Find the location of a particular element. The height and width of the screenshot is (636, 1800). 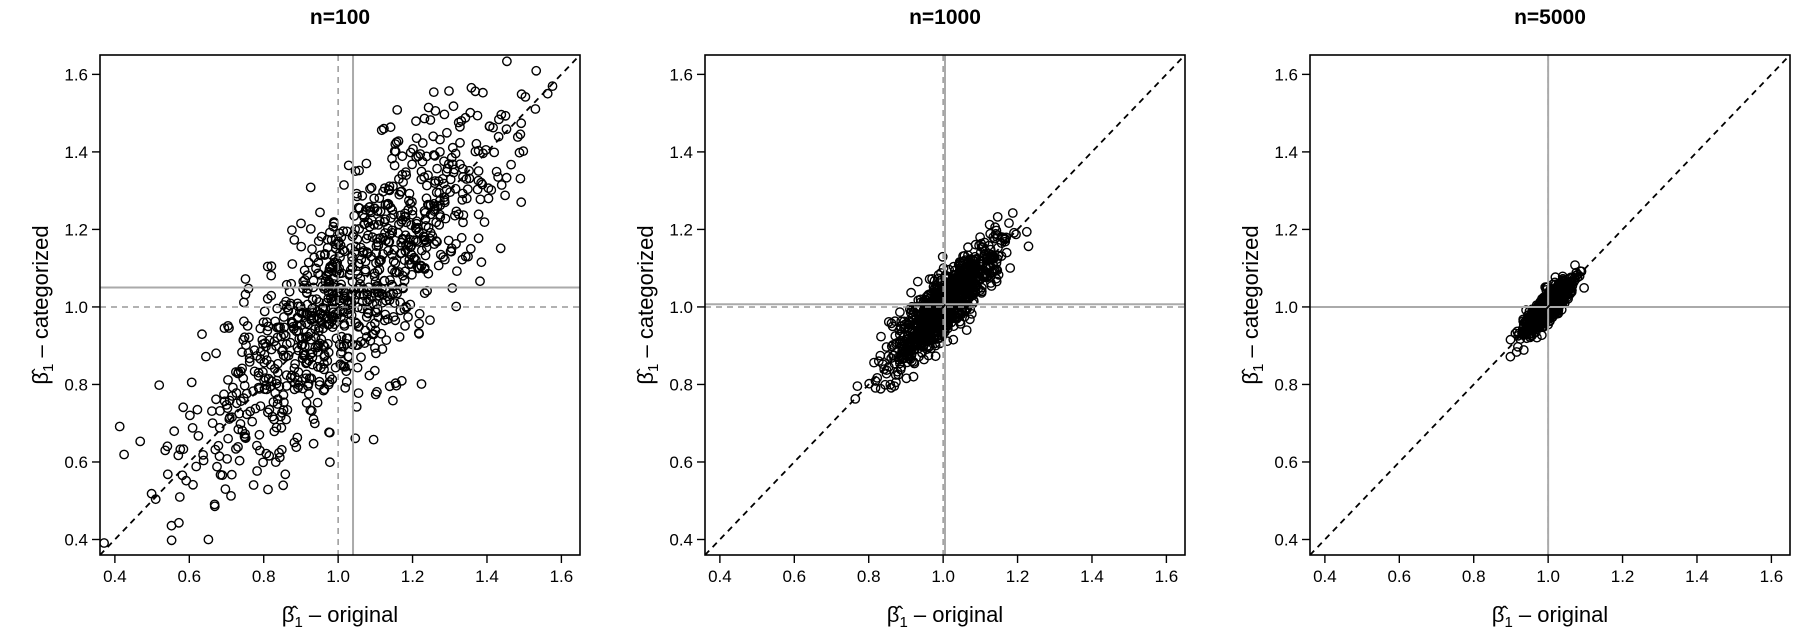

y-tick-label: 0.6 is located at coordinates (681, 462).